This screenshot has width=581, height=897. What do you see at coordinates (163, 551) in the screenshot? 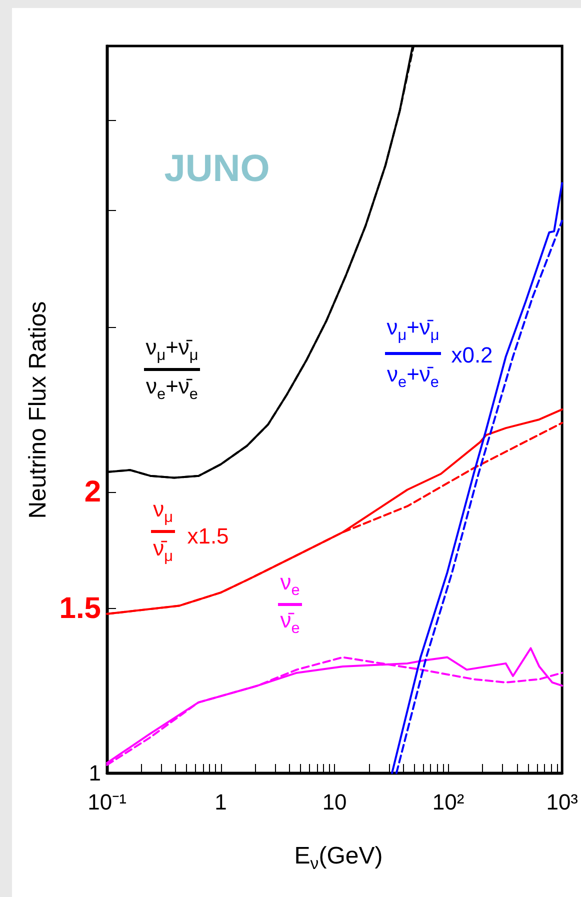
I see `annotation: ν̄$_{μ}$` at bounding box center [163, 551].